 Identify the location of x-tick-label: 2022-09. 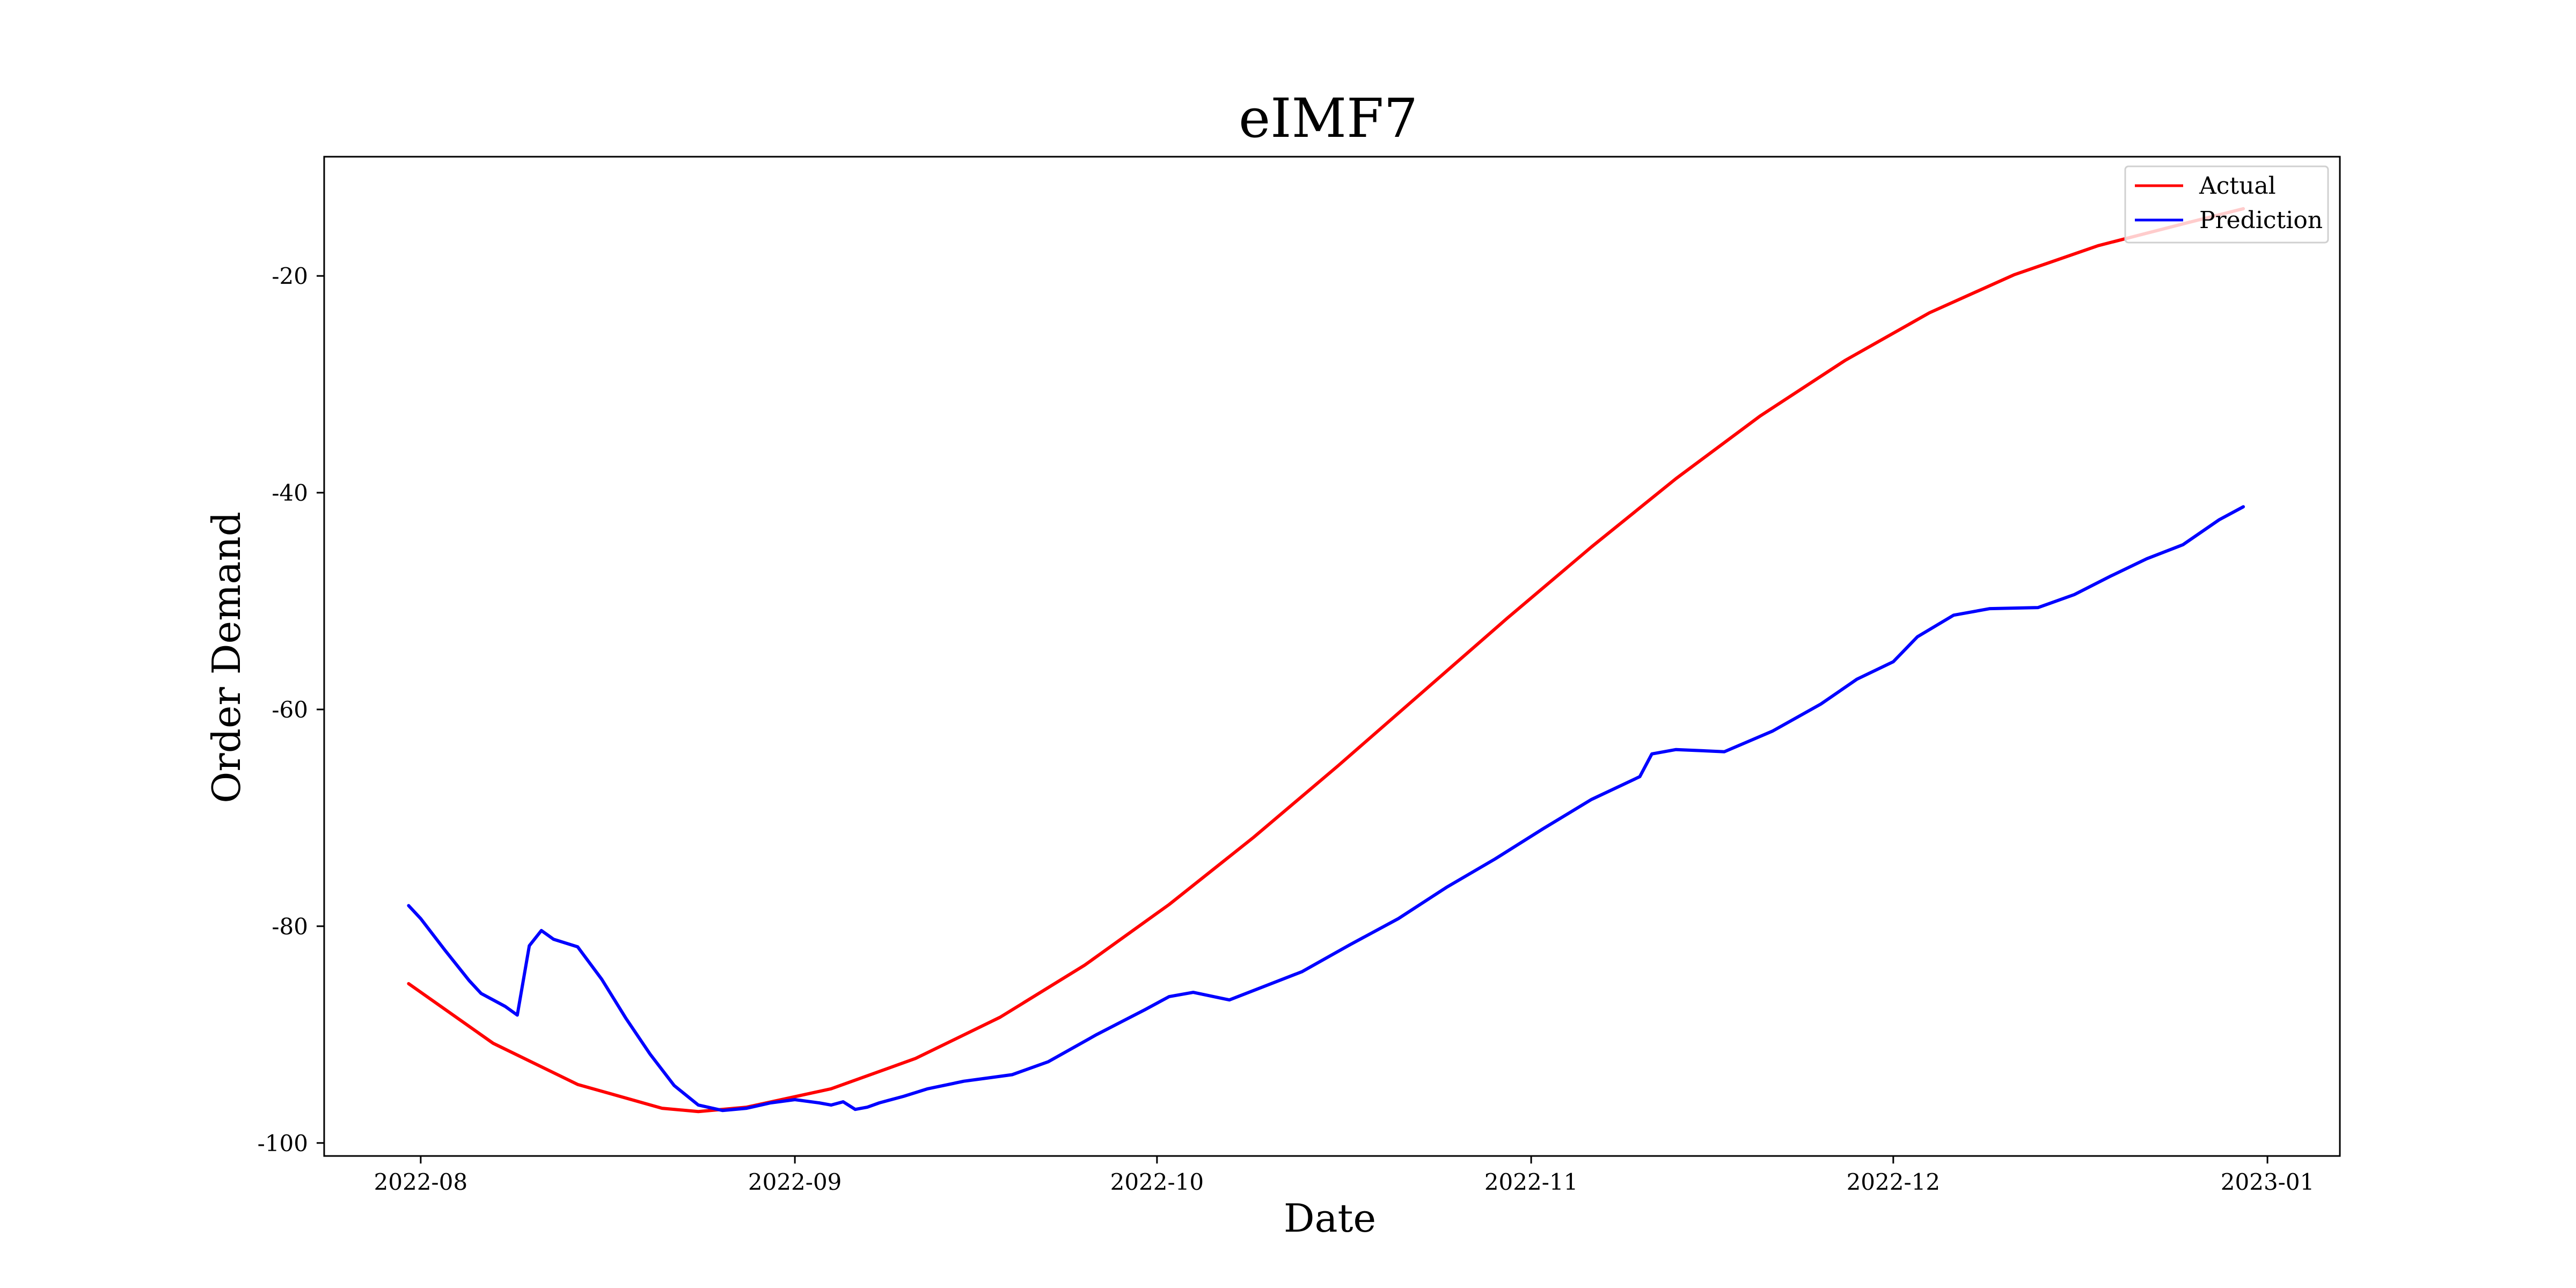
(795, 1182).